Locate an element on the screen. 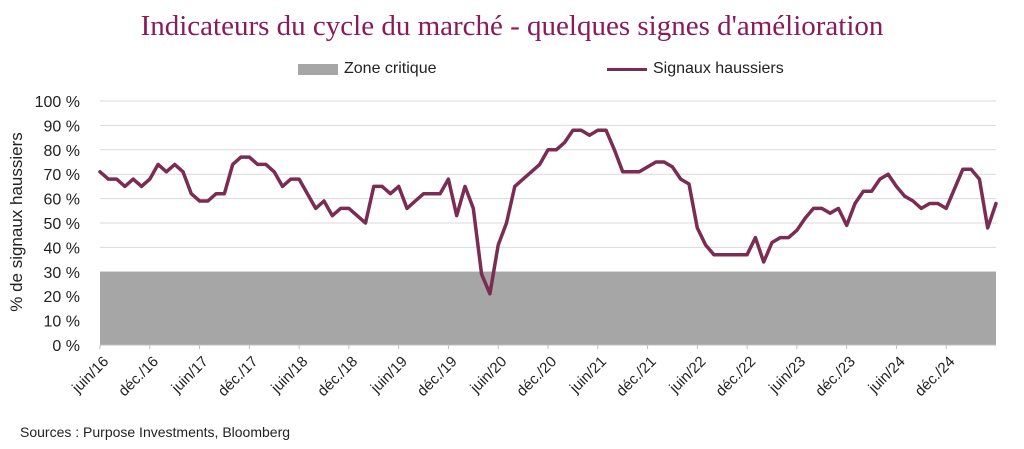 The image size is (1024, 449). y-tick-label: 40 % is located at coordinates (62, 248).